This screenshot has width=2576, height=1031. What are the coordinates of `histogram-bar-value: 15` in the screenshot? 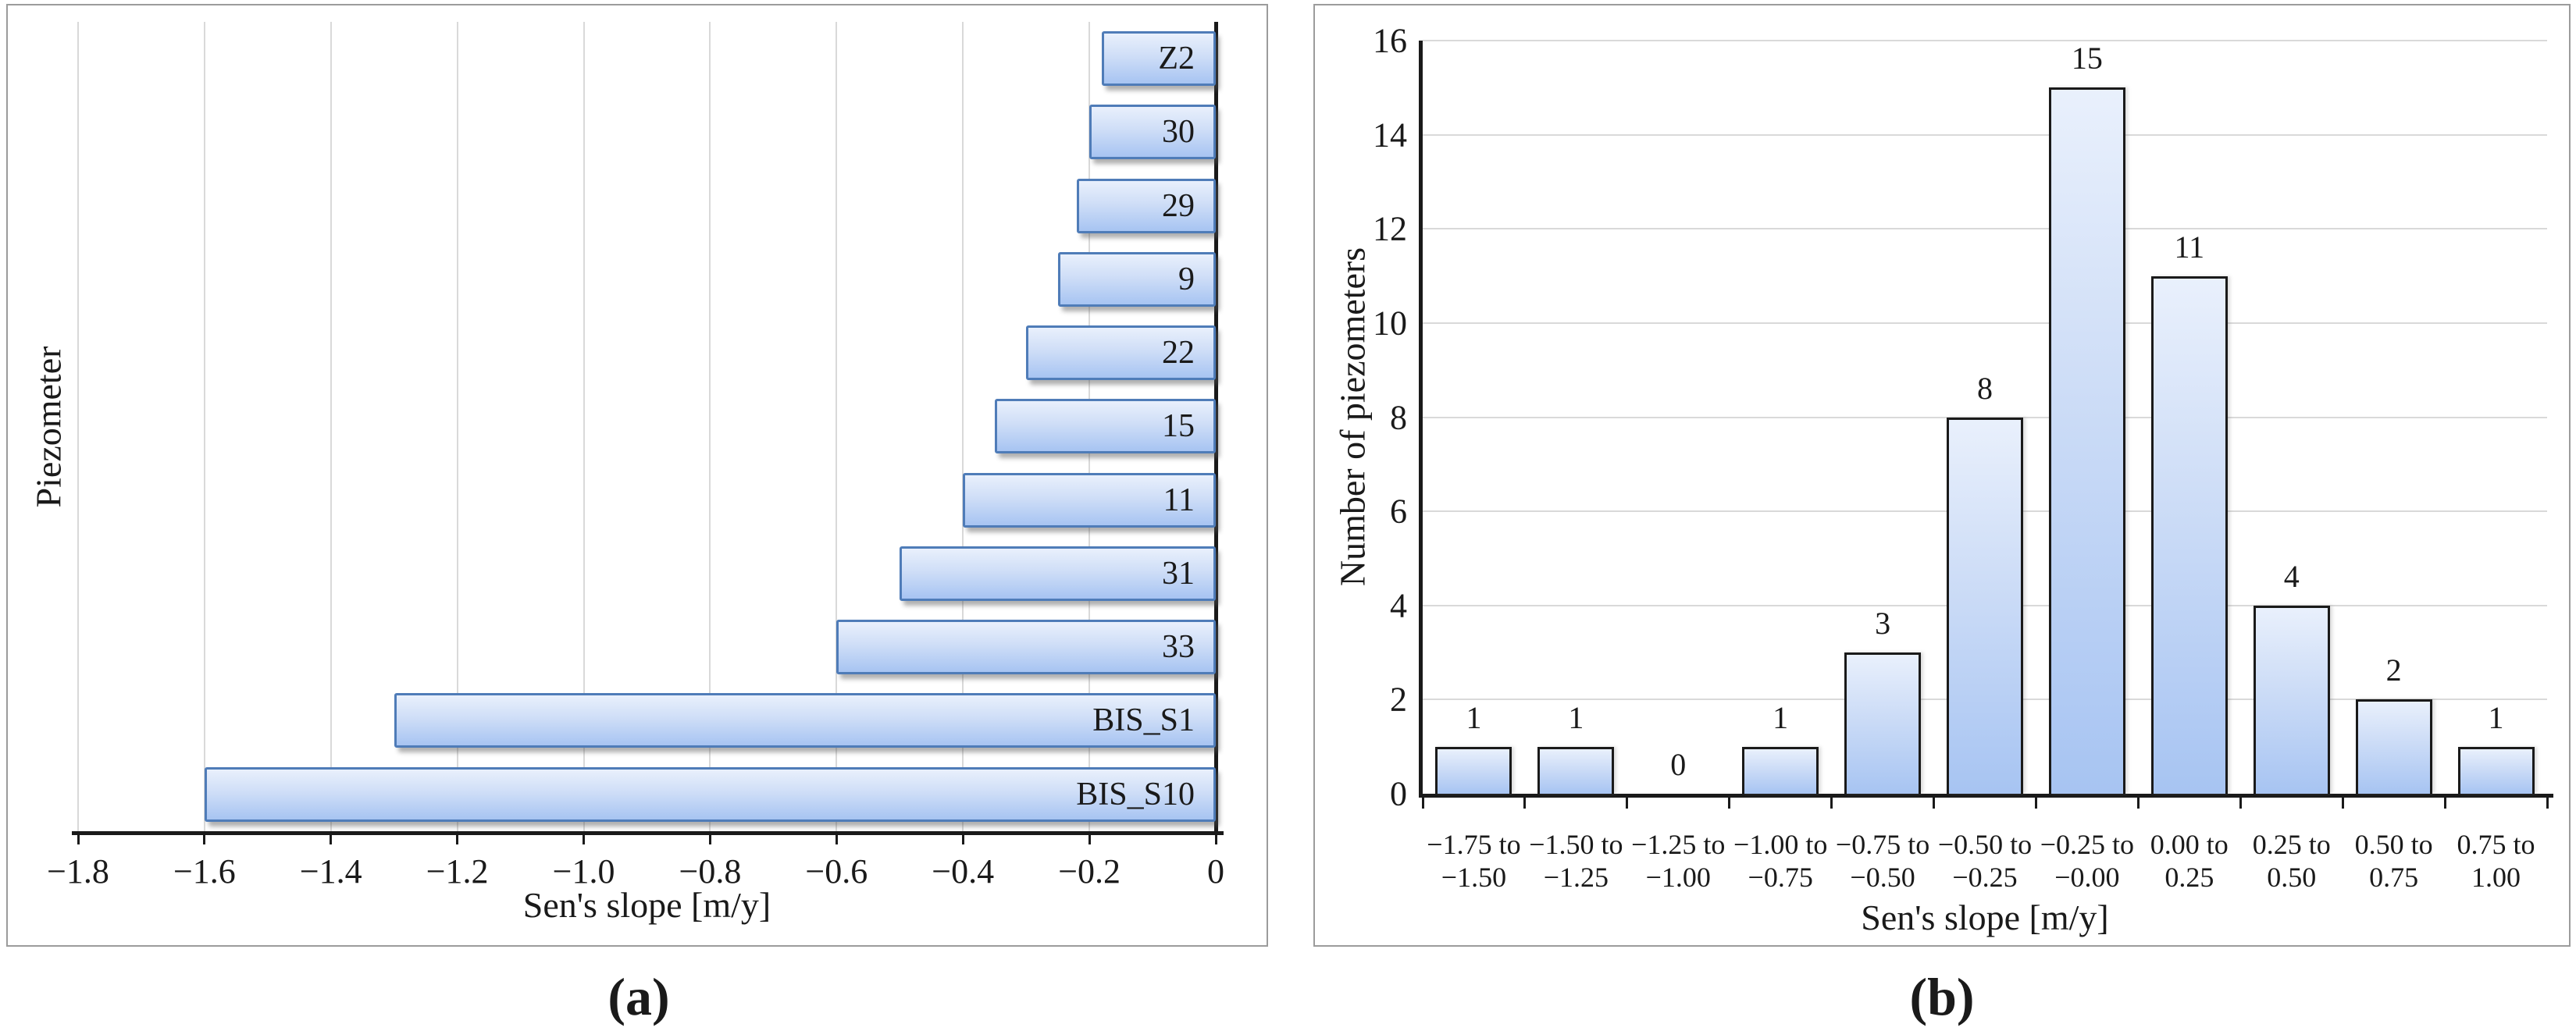 It's located at (2087, 58).